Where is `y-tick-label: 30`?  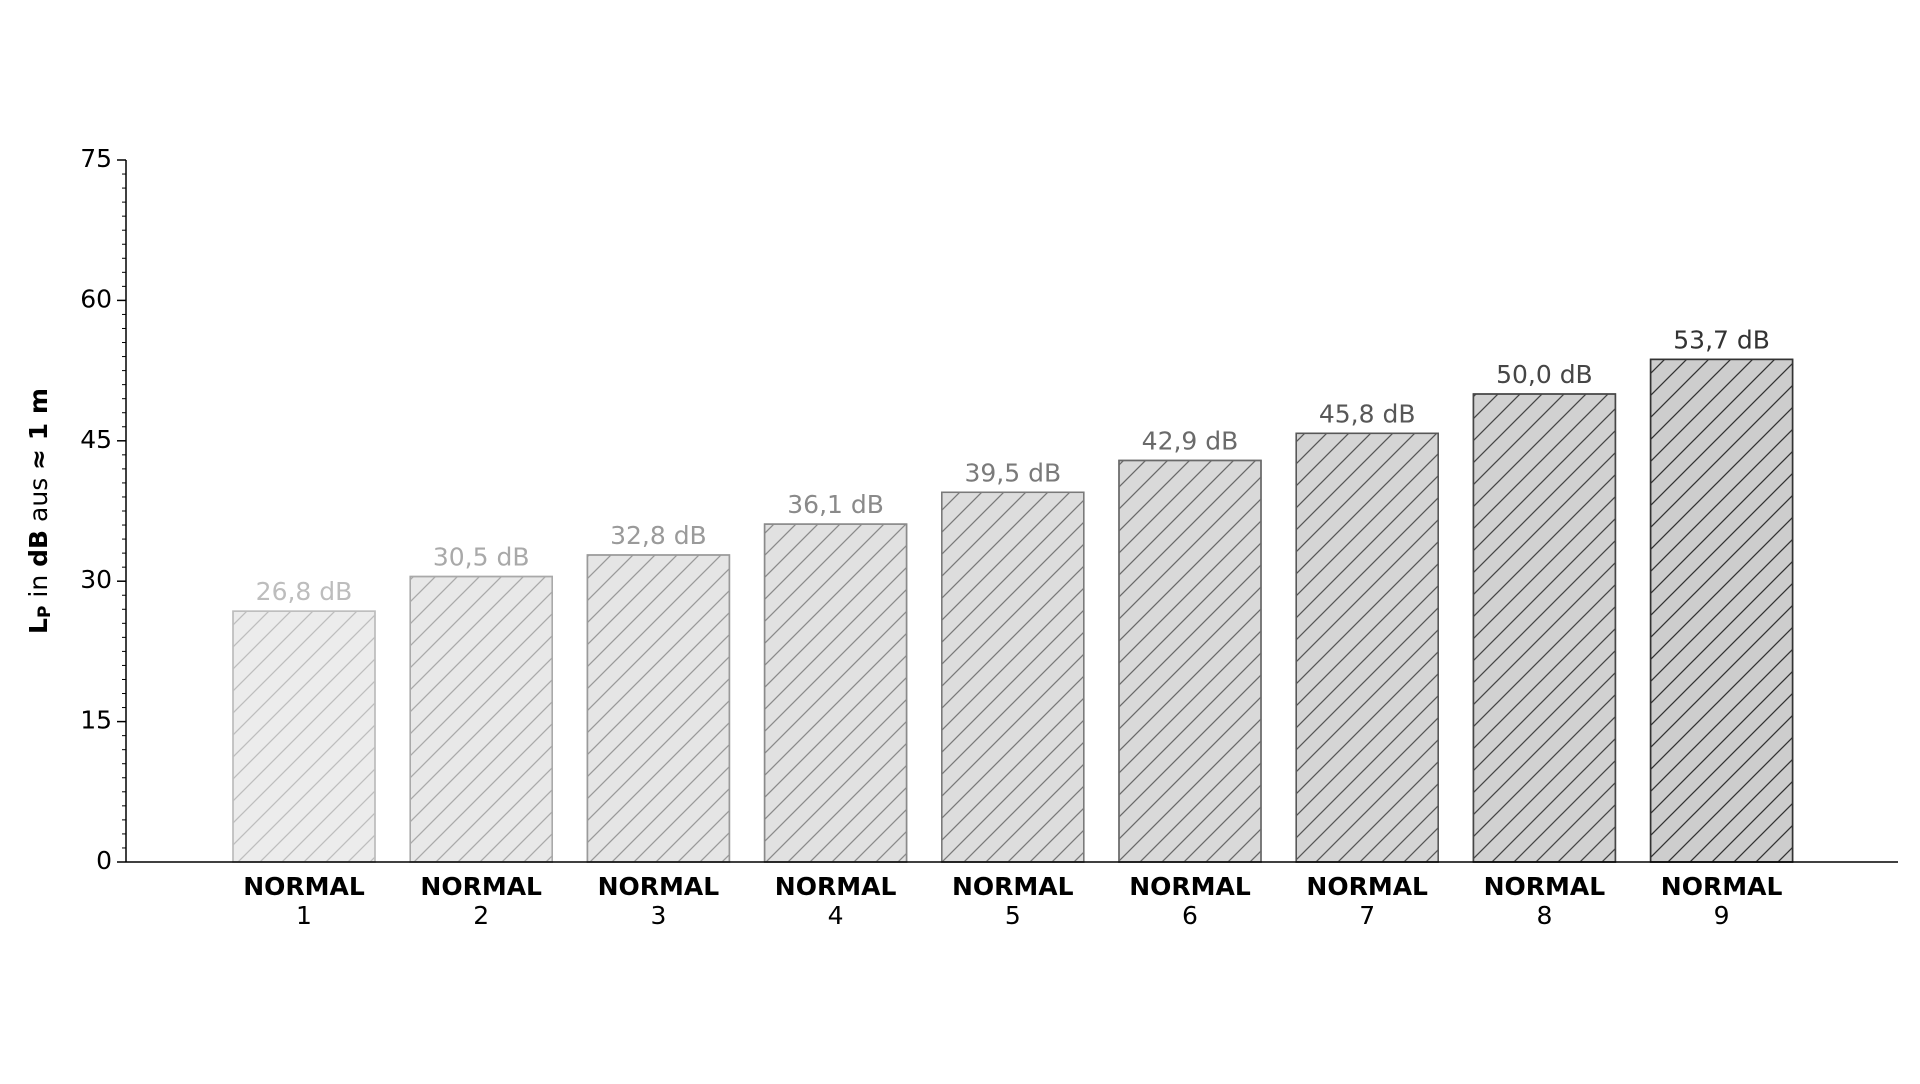
y-tick-label: 30 is located at coordinates (96, 579).